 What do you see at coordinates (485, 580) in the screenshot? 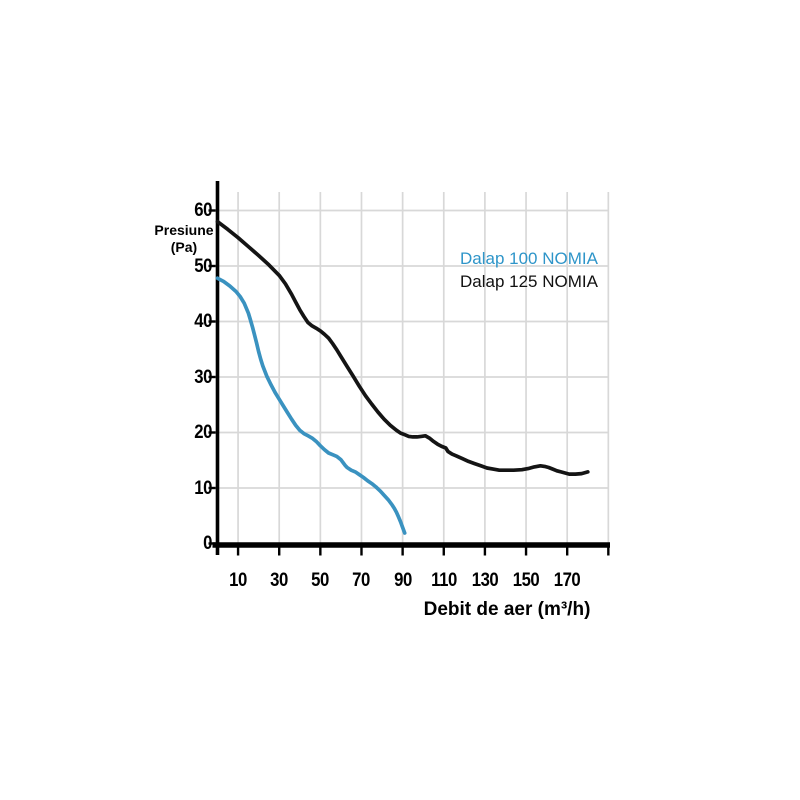
I see `x-tick-label: 130` at bounding box center [485, 580].